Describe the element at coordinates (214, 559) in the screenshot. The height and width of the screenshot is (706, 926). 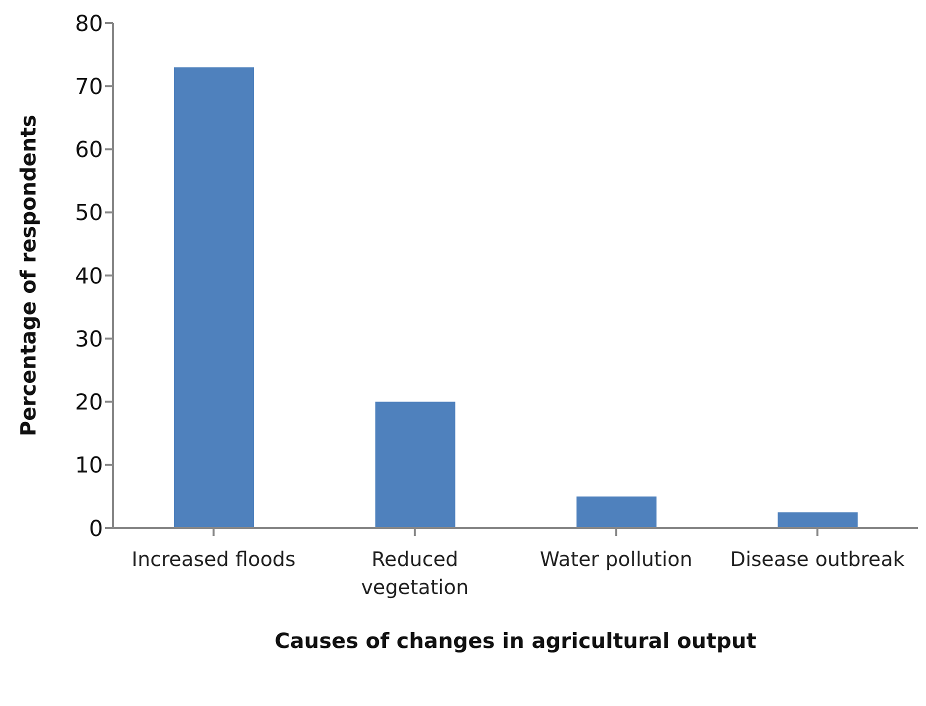
I see `x-tick-label: Increased floods` at that location.